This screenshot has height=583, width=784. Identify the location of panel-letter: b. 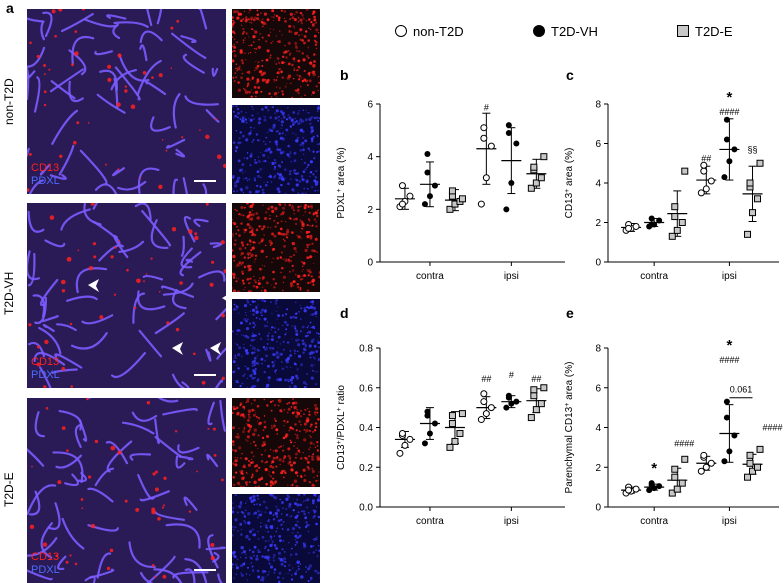
(344, 75).